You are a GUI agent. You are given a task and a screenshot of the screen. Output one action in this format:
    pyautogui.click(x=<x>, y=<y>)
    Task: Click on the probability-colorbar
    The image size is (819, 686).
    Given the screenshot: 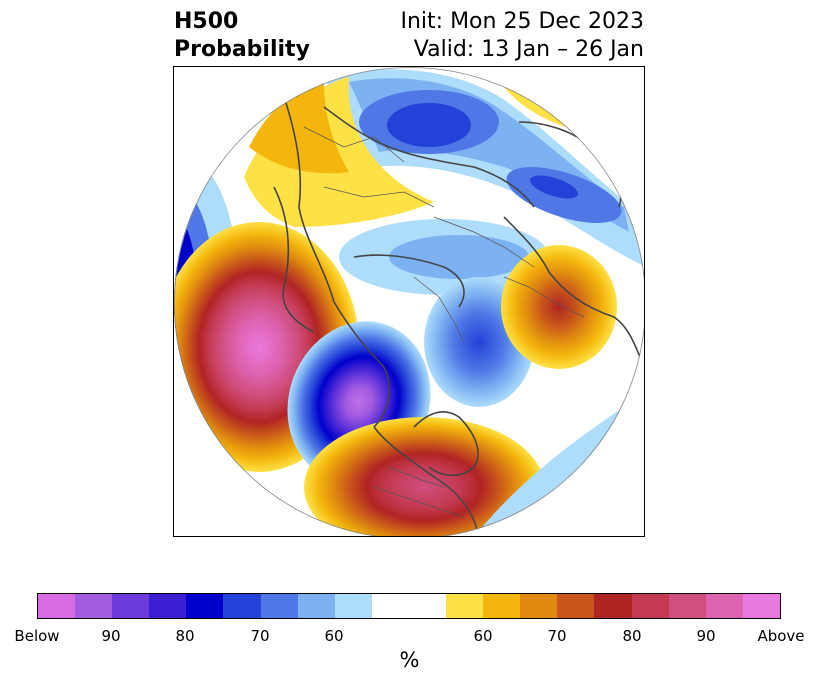 What is the action you would take?
    pyautogui.click(x=409, y=606)
    